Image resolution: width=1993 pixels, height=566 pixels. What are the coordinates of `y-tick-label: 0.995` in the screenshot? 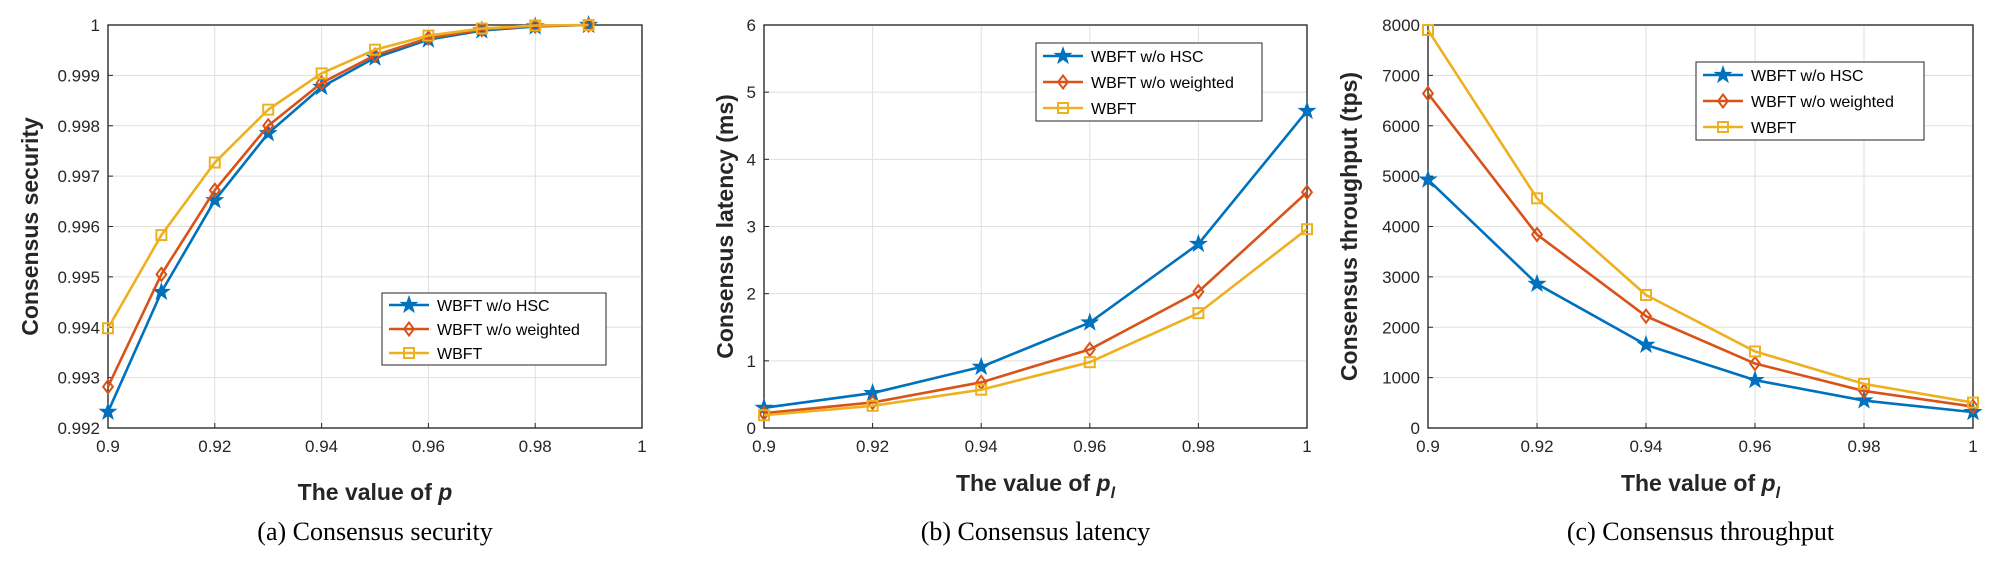 It's located at (78, 277).